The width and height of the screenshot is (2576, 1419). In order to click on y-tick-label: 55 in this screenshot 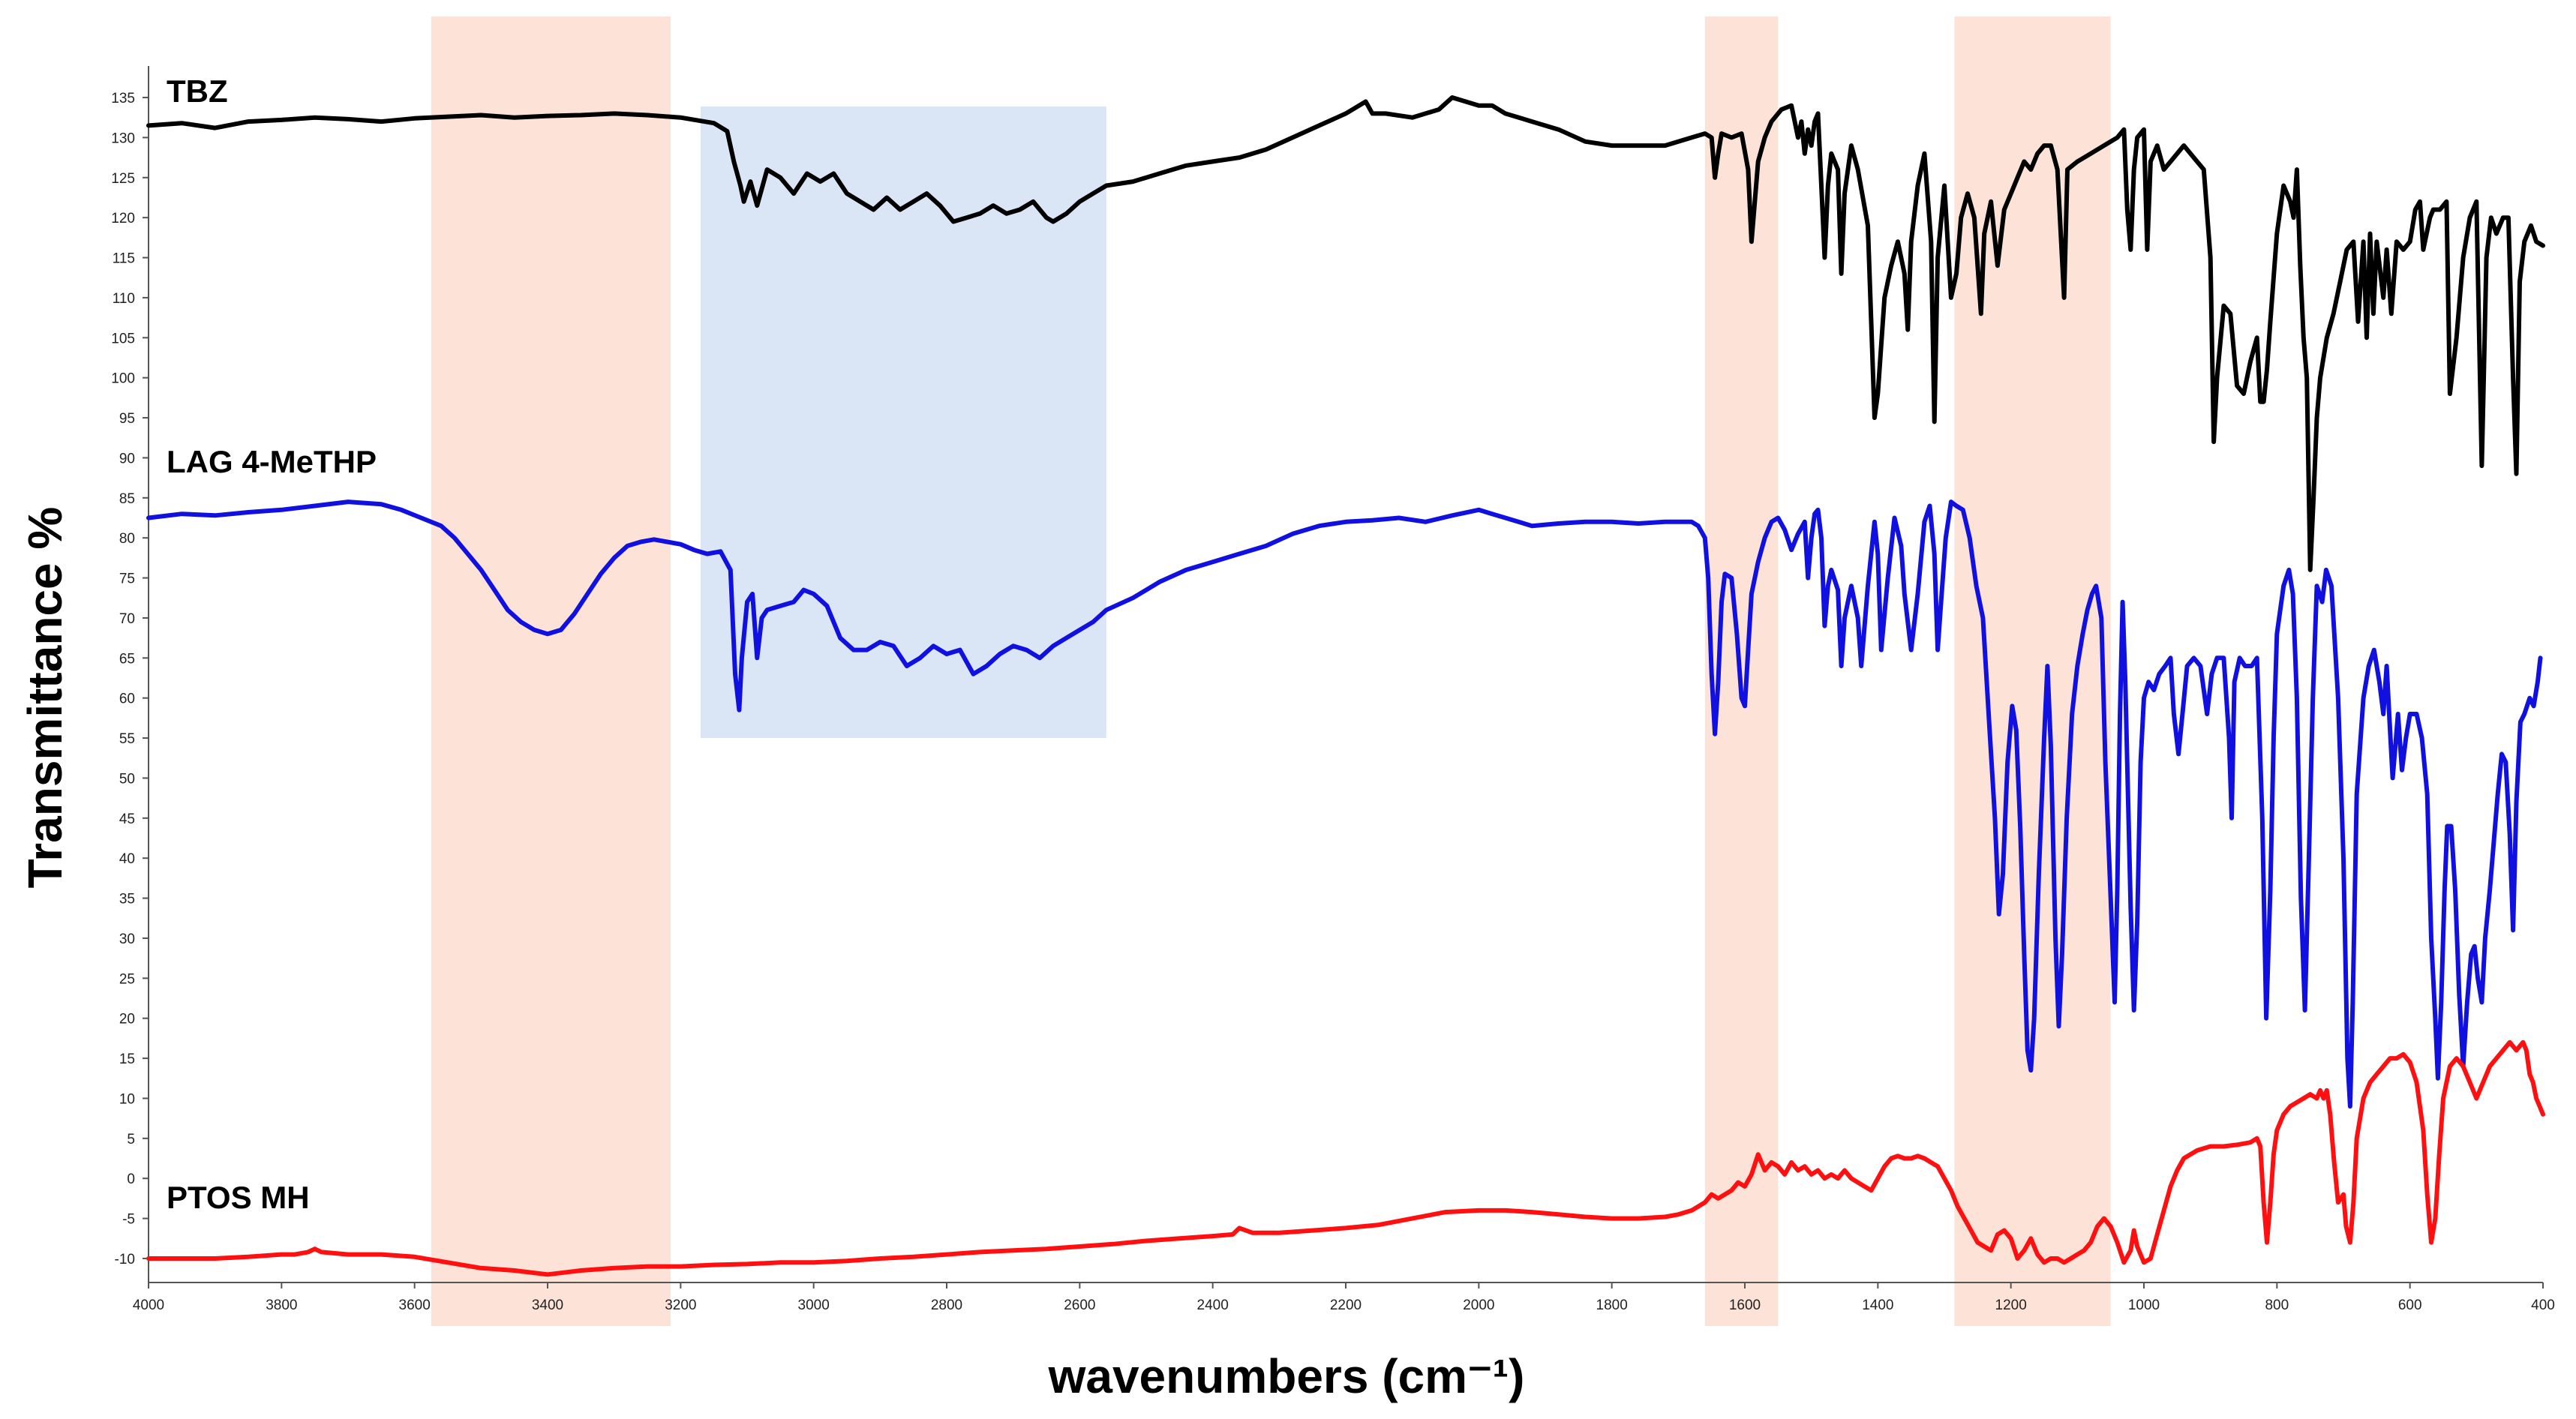, I will do `click(127, 739)`.